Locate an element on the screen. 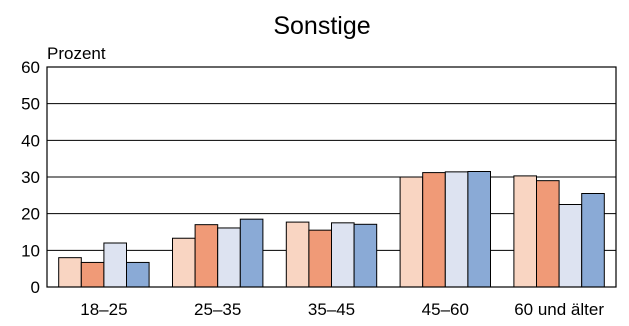  y-tick-label: 50 is located at coordinates (30, 104).